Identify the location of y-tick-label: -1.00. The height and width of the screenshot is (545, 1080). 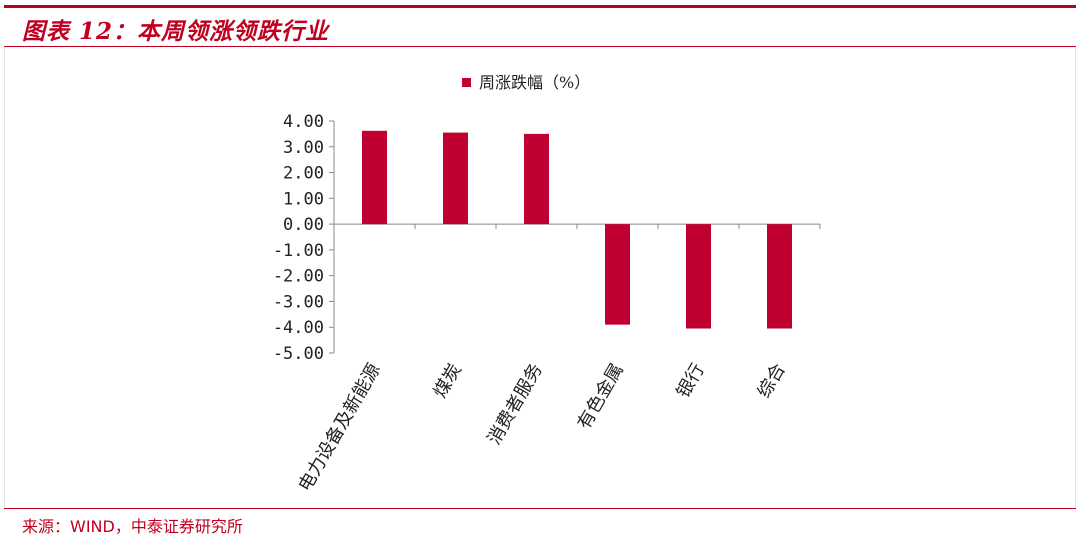
(298, 251).